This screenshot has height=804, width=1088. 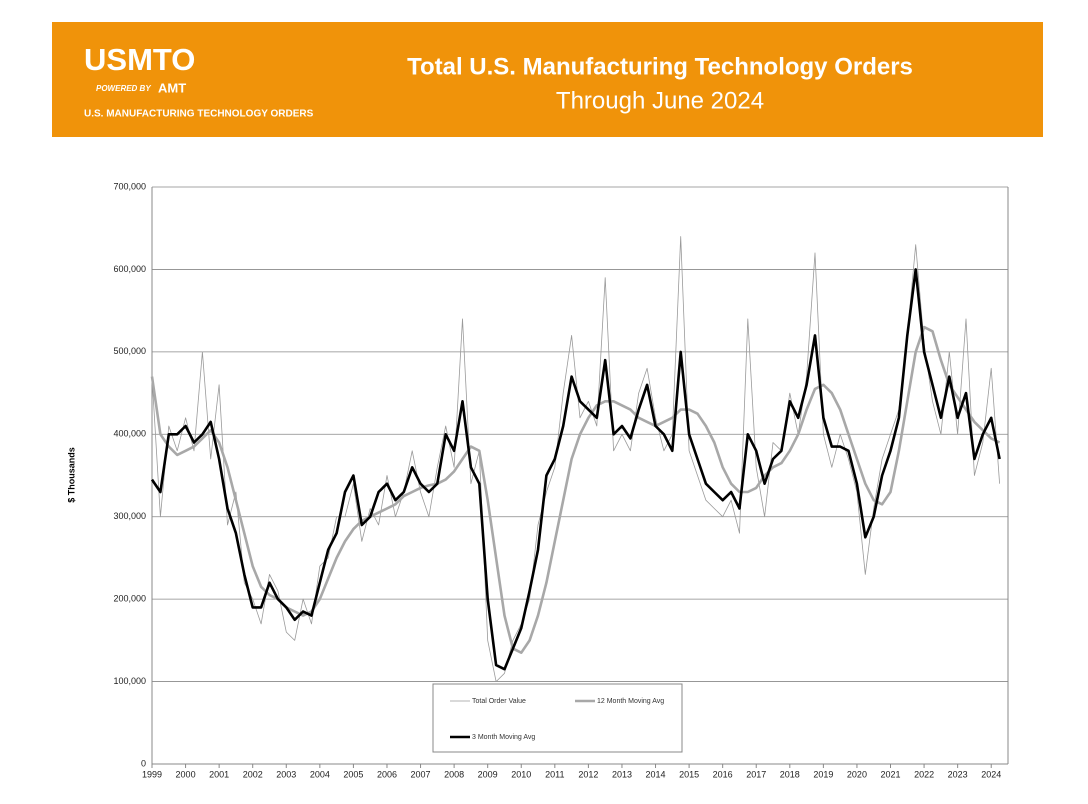 What do you see at coordinates (129, 269) in the screenshot?
I see `y-tick-label: 600,000` at bounding box center [129, 269].